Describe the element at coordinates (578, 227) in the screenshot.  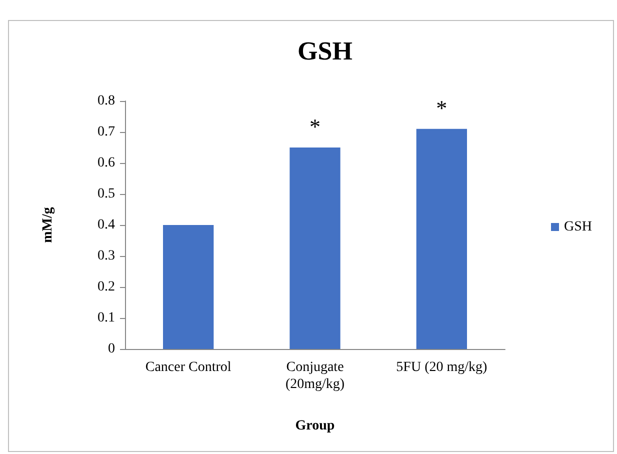
I see `legend-label: GSH` at that location.